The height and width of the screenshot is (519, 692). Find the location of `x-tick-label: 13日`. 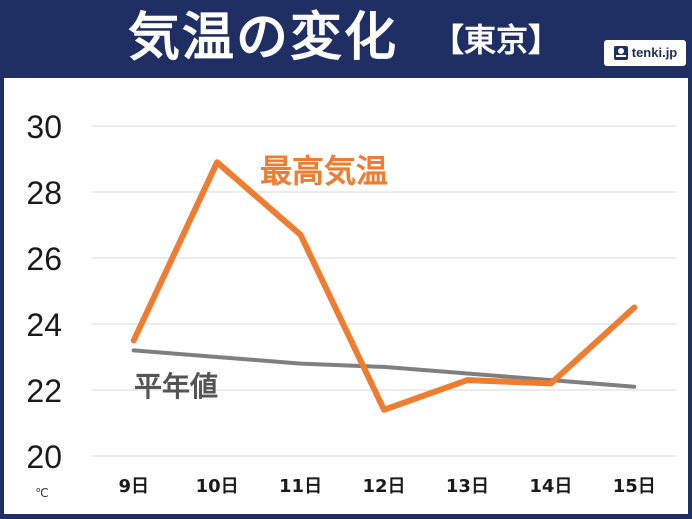

x-tick-label: 13日 is located at coordinates (467, 486).